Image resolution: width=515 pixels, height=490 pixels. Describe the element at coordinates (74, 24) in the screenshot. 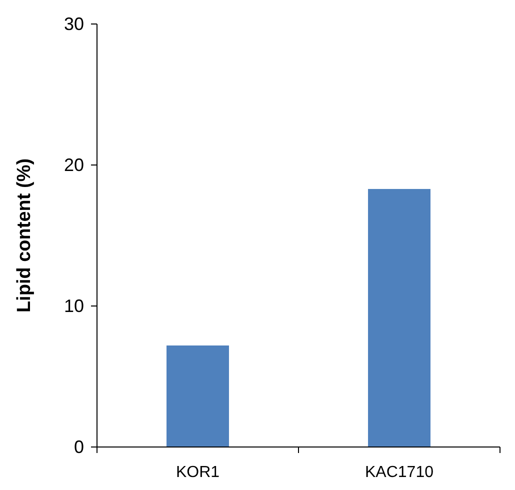

I see `y-tick-label: 30` at that location.